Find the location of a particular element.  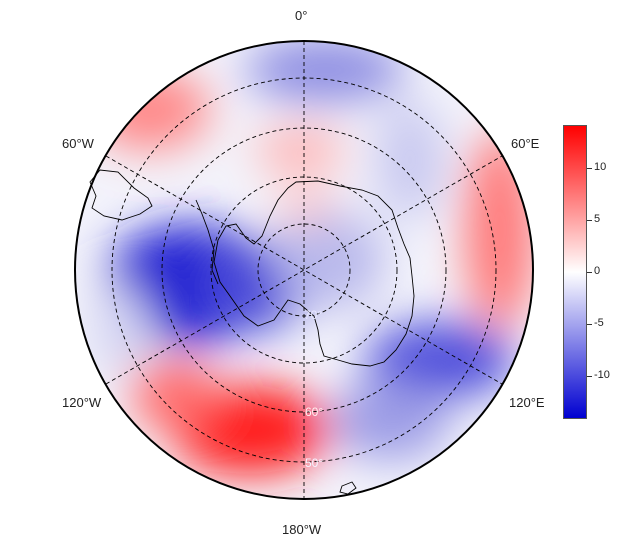

colorbar-gradient is located at coordinates (575, 272).